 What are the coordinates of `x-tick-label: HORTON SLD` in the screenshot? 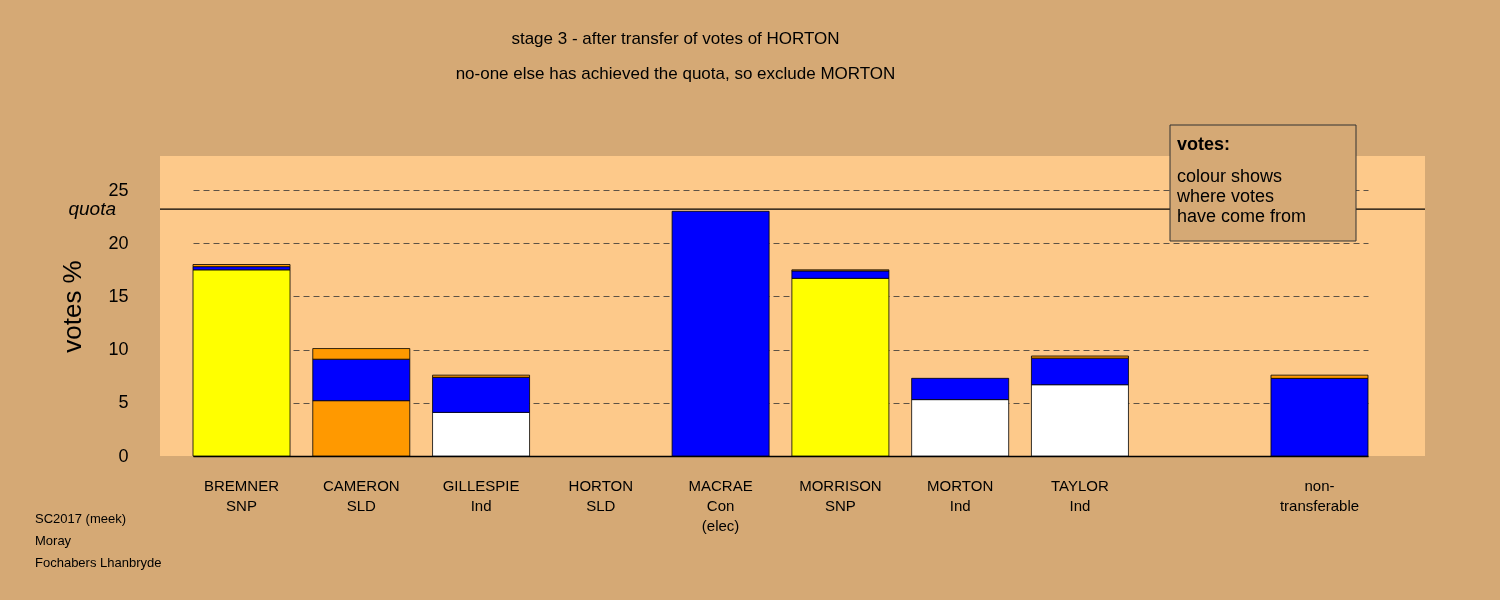 It's located at (601, 495).